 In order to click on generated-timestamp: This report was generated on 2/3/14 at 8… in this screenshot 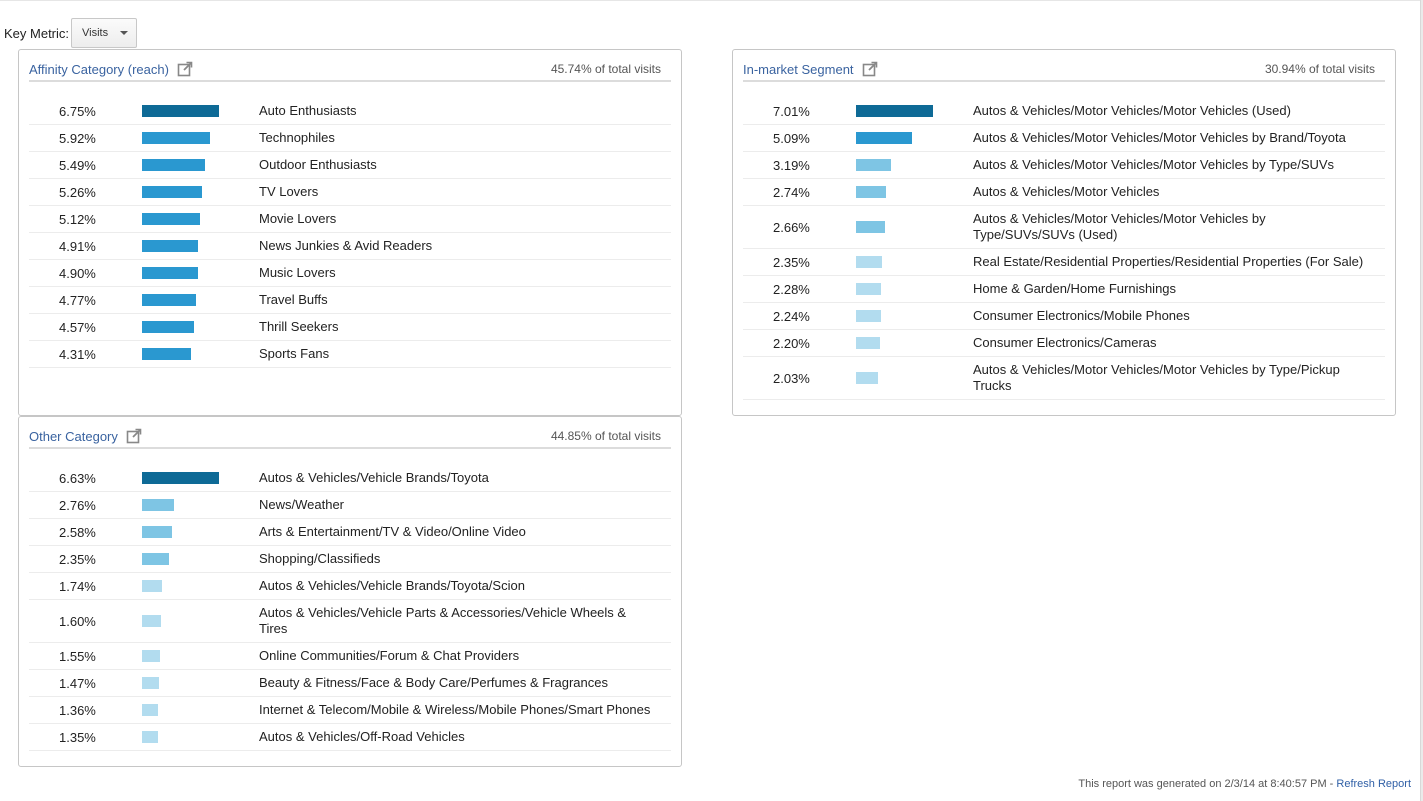, I will do `click(1207, 784)`.